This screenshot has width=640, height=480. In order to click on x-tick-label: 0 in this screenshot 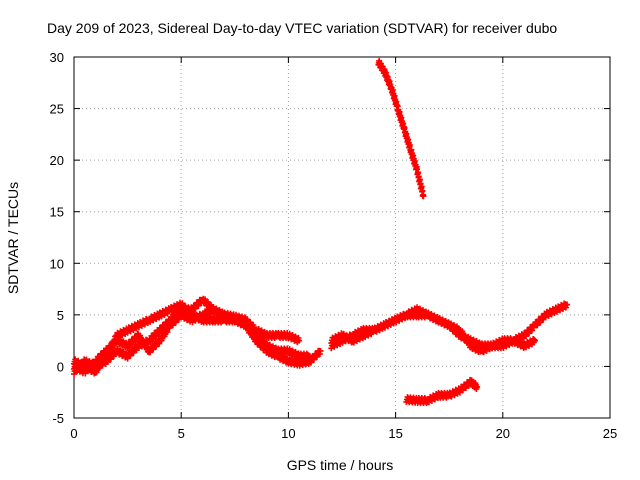, I will do `click(73, 433)`.